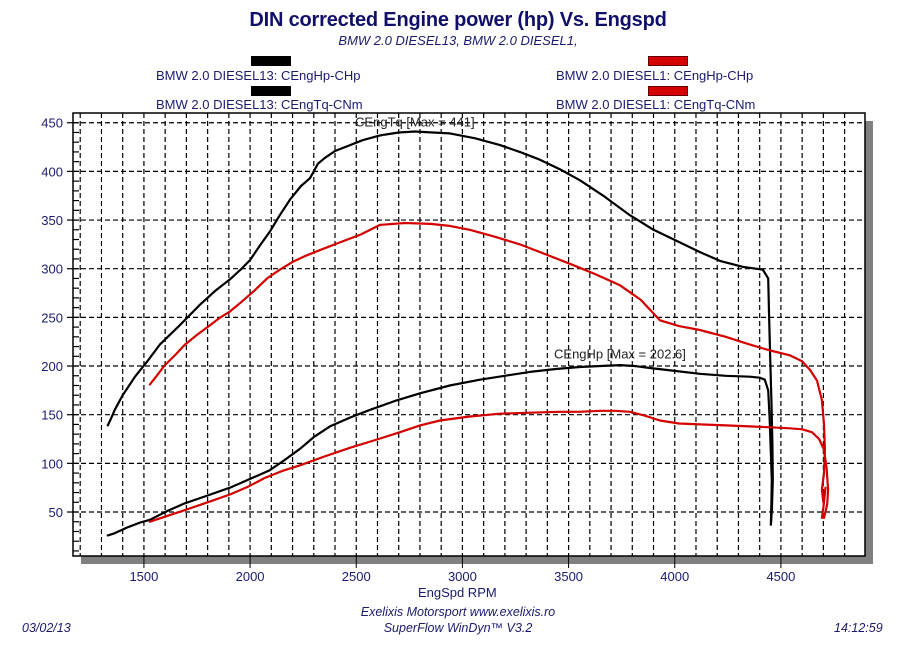  What do you see at coordinates (457, 592) in the screenshot?
I see `x-axis-title: EngSpd RPM` at bounding box center [457, 592].